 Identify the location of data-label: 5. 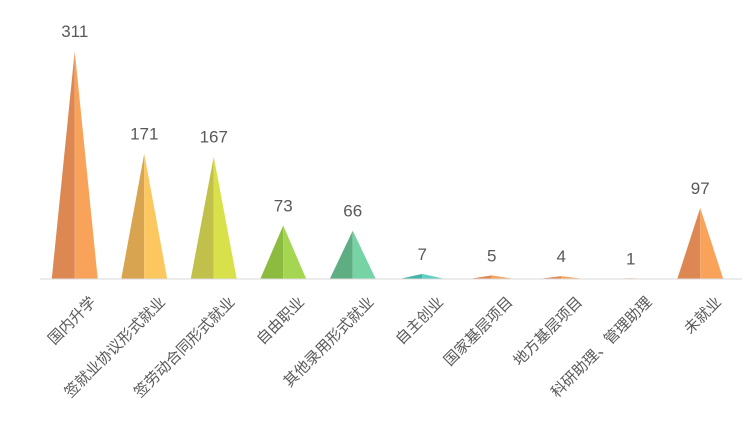
(491, 255).